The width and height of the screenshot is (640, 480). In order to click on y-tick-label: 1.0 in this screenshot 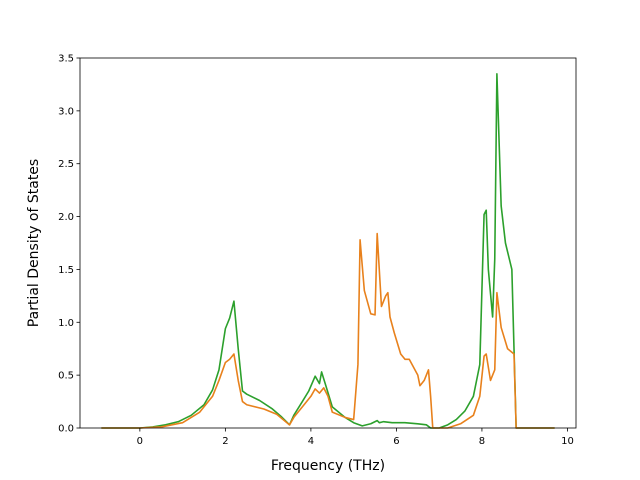, I will do `click(66, 323)`.